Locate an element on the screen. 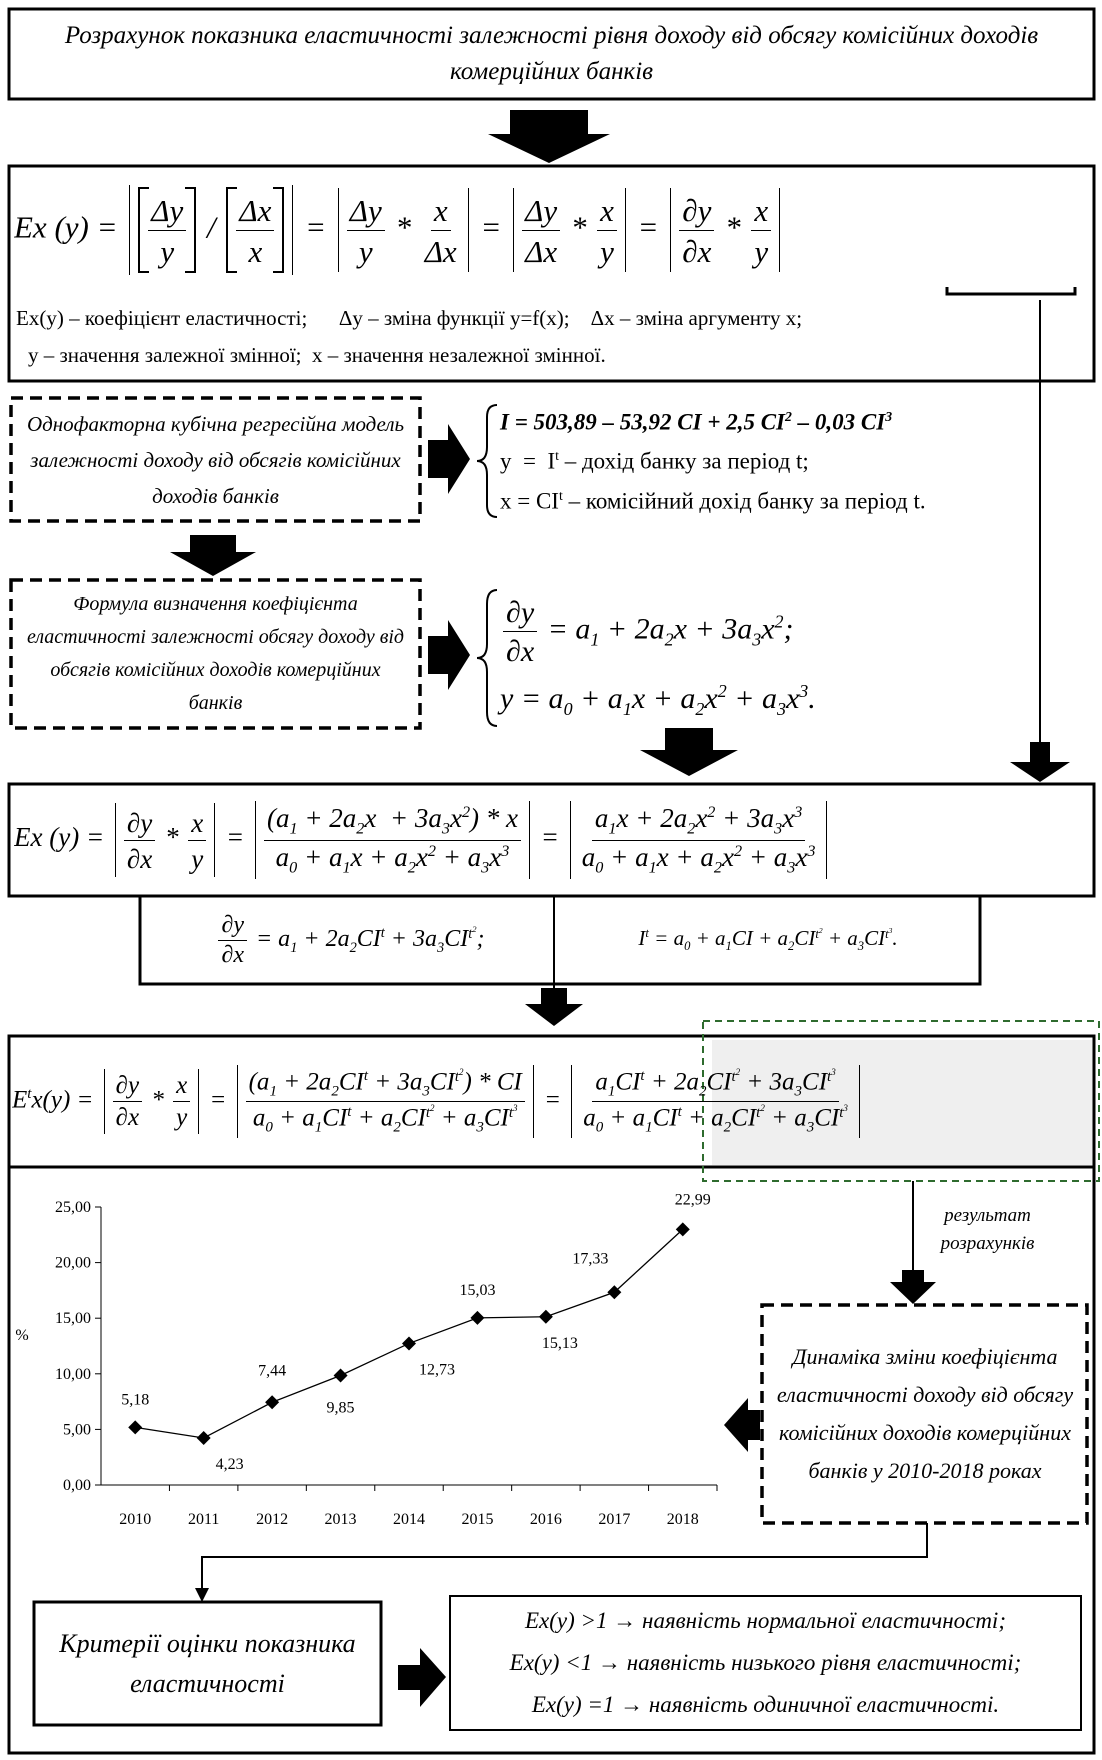 The width and height of the screenshot is (1102, 1760). formula-row: Δy y / Δx x is located at coordinates (211, 230).